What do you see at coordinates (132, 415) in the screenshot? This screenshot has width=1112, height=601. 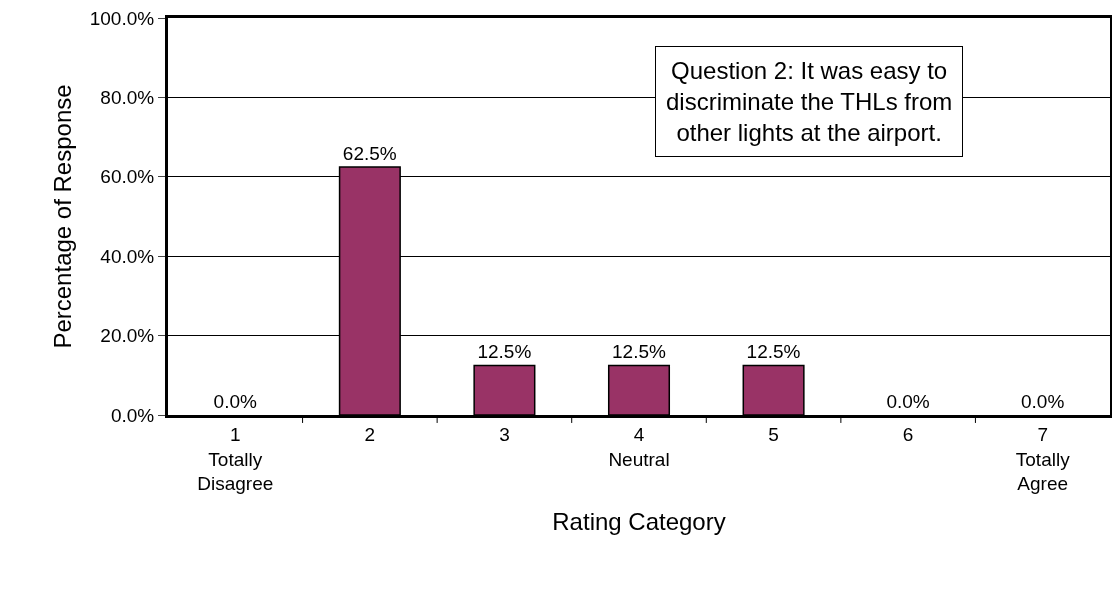 I see `y-tick-label: 0.0%` at bounding box center [132, 415].